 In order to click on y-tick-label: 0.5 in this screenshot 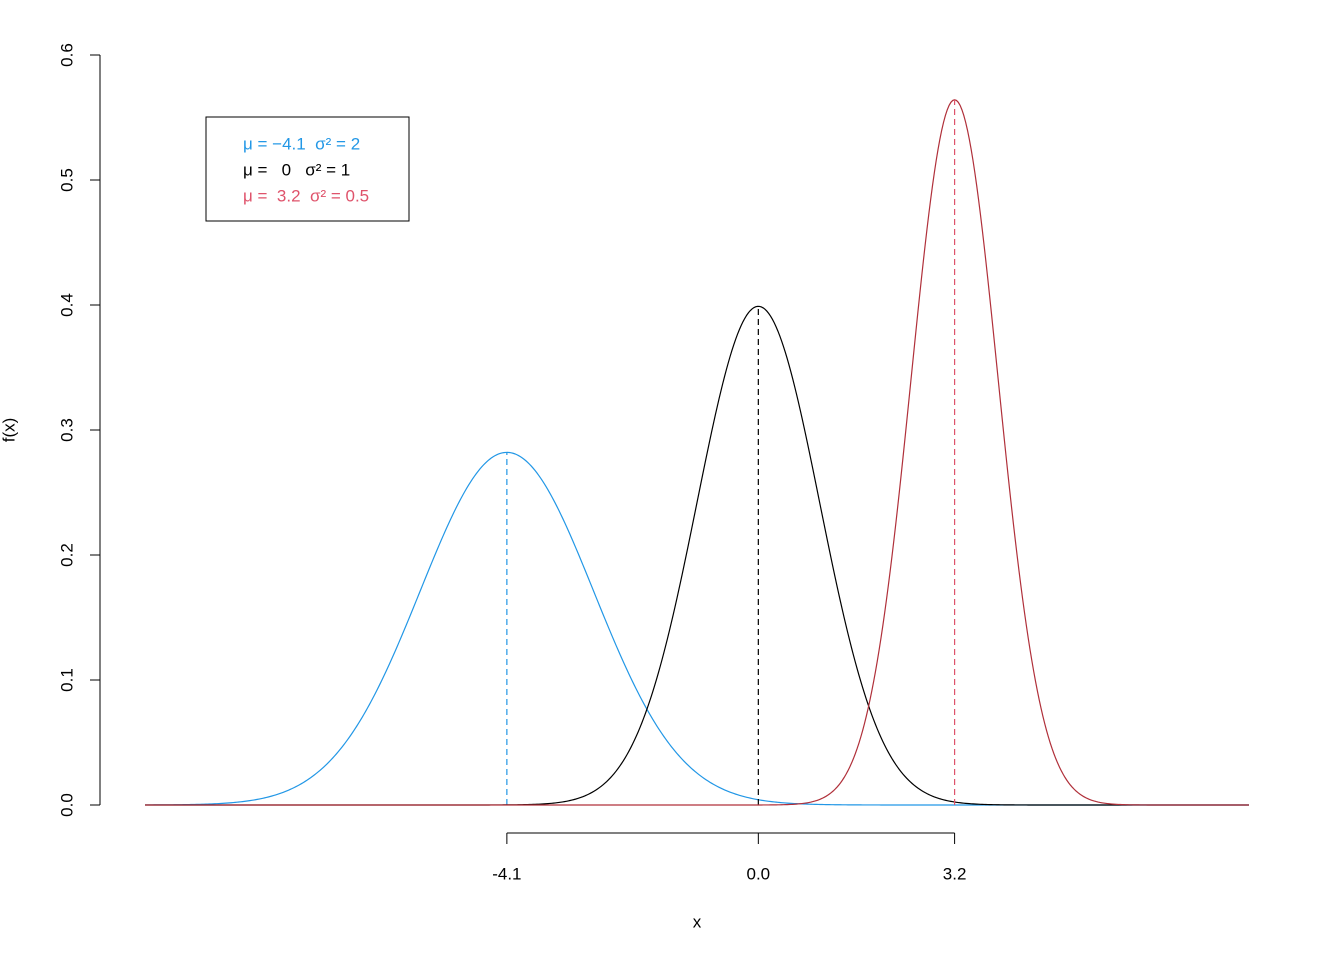, I will do `click(66, 180)`.